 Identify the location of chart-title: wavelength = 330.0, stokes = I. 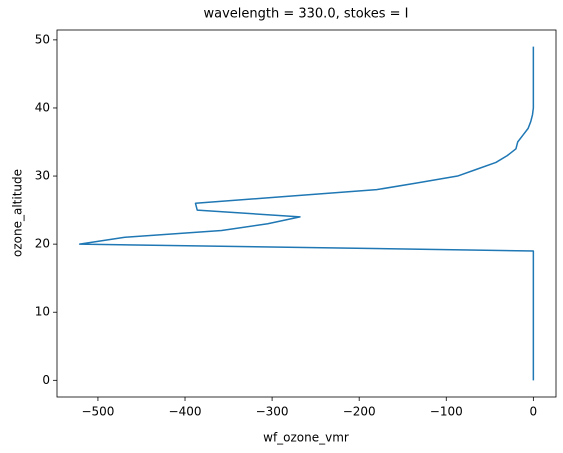
(305, 14).